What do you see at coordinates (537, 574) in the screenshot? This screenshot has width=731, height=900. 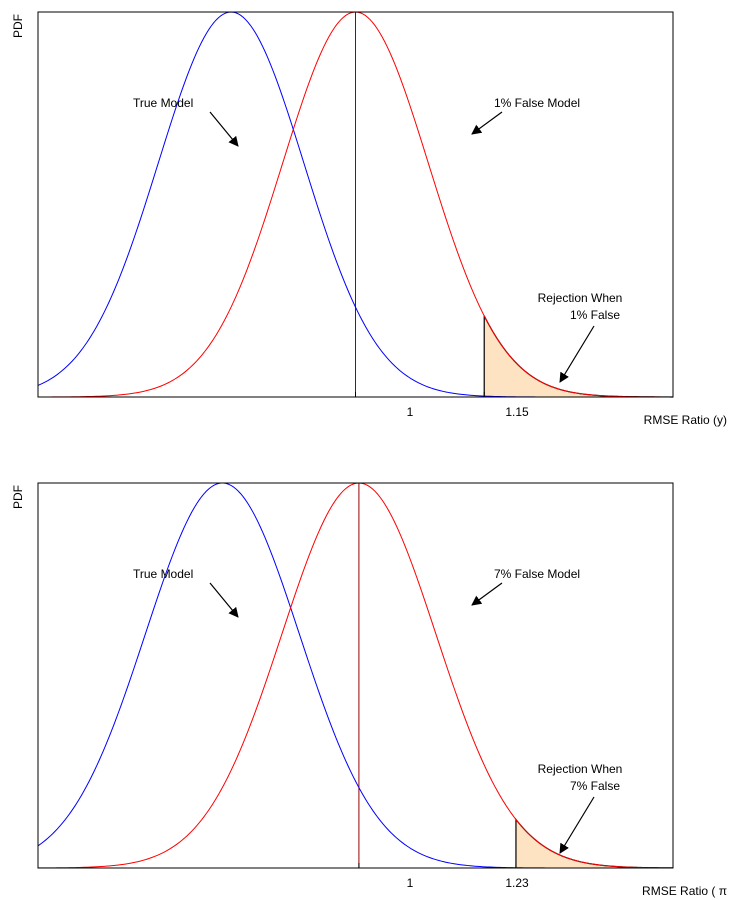 I see `panel-2-series-label-false-model: 7% False Model` at bounding box center [537, 574].